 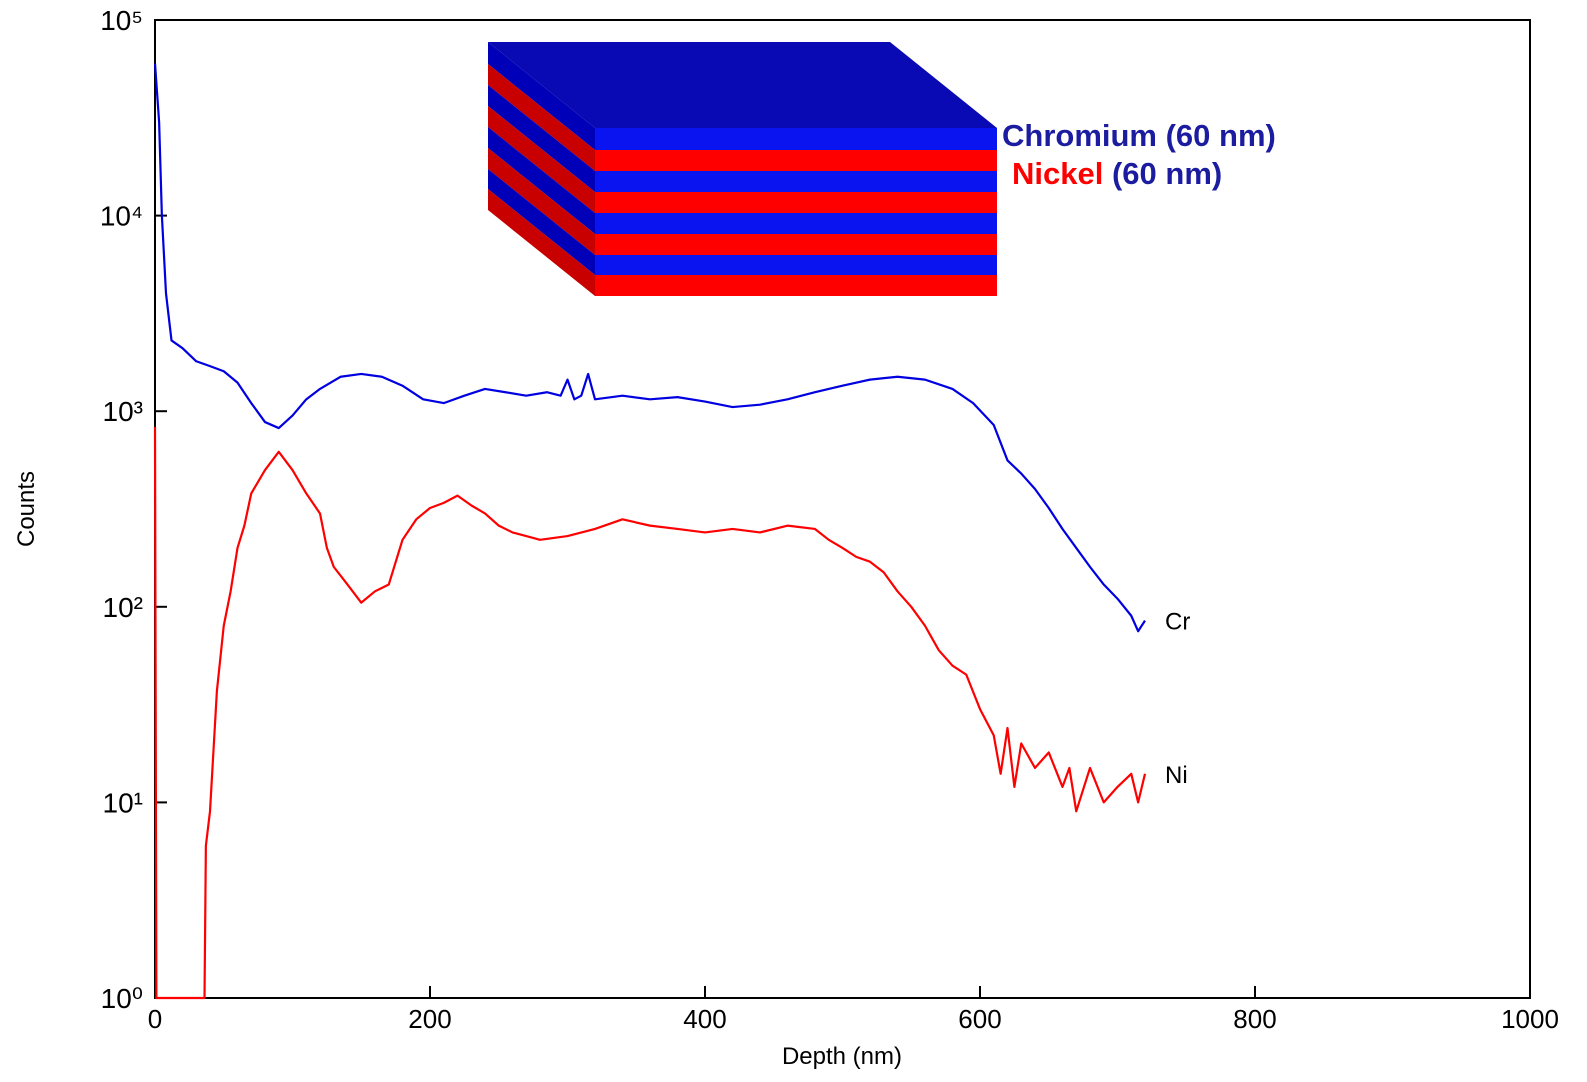 I want to click on series-label: Cr, so click(x=1177, y=622).